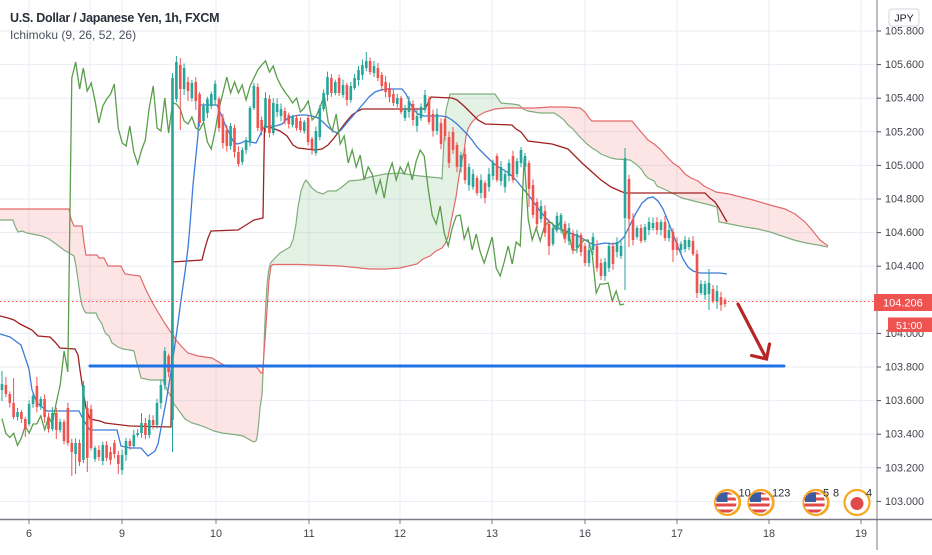 The image size is (932, 555). I want to click on svg-text: 103.000, so click(904, 502).